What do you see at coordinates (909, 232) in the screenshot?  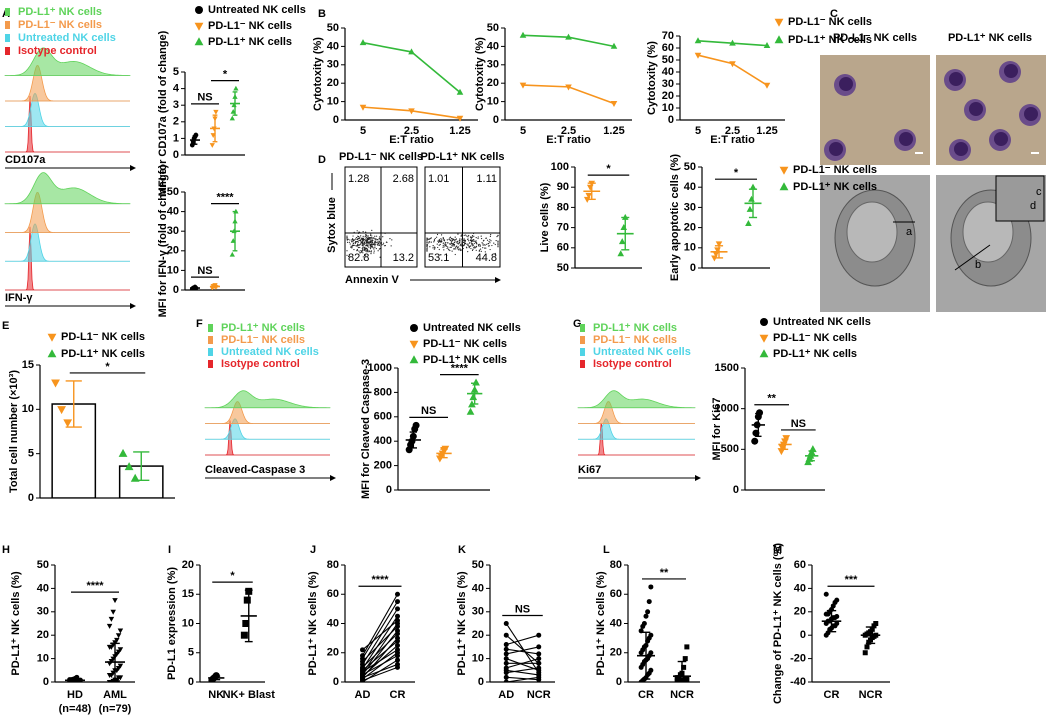 I see `image-label: a` at bounding box center [909, 232].